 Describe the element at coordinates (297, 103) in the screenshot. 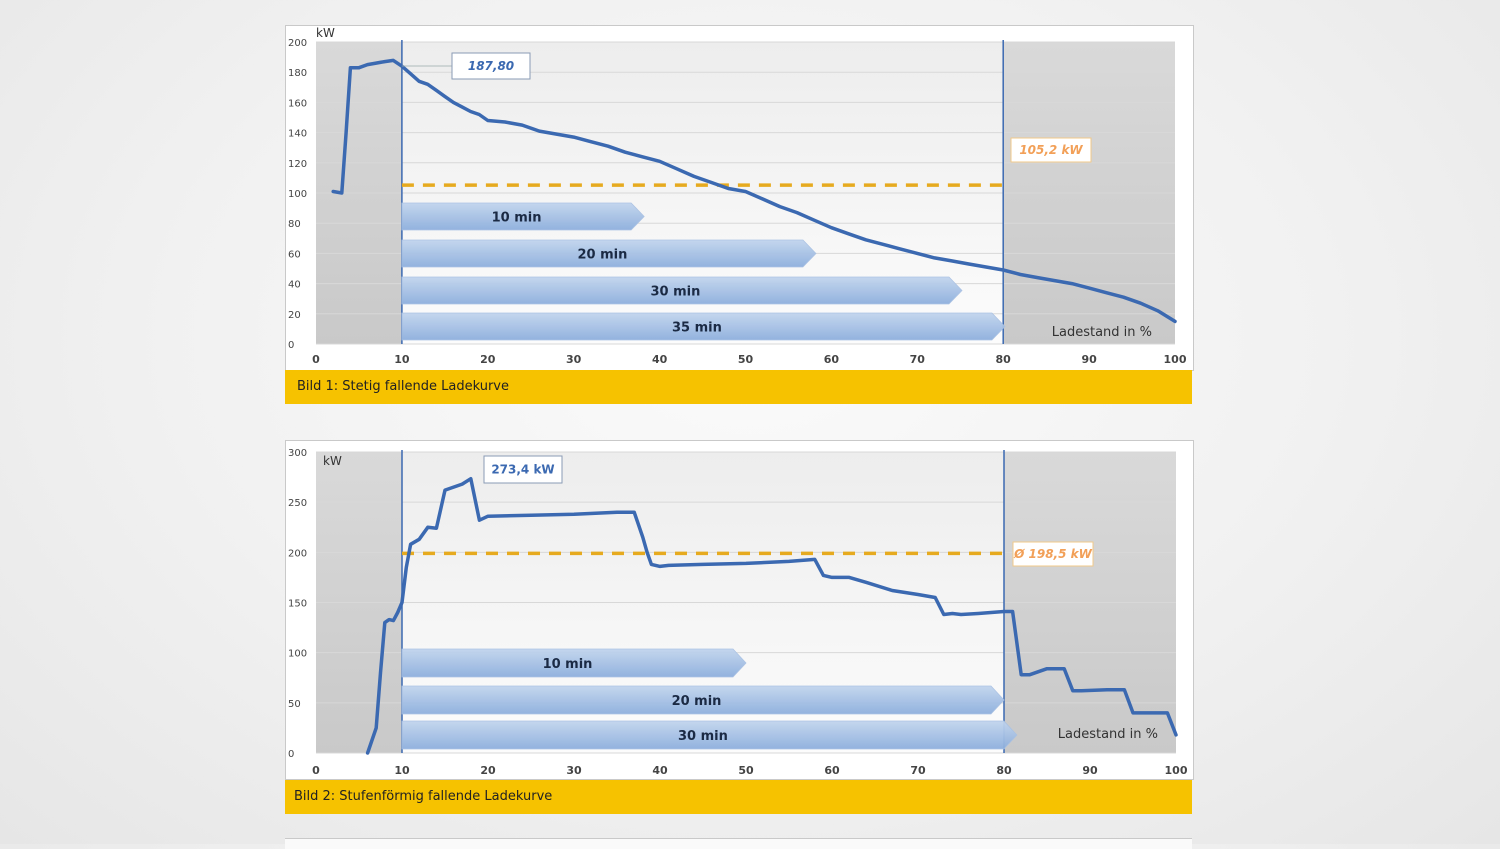

I see `y-tick-label: 160` at that location.